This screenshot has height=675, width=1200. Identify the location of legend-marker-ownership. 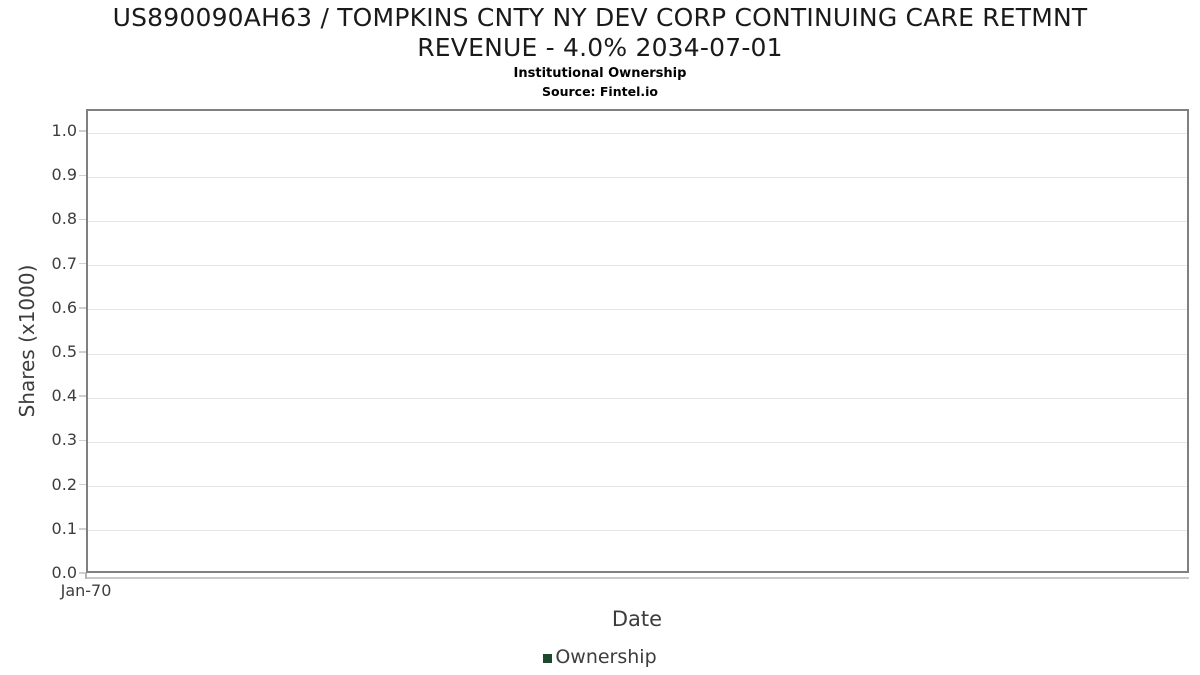
(548, 658).